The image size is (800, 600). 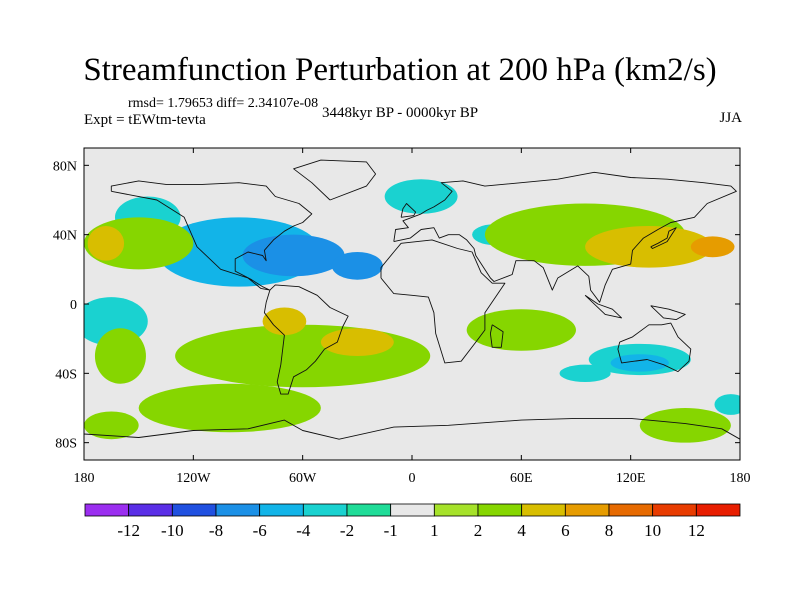 What do you see at coordinates (609, 530) in the screenshot?
I see `colorbar-label: 8` at bounding box center [609, 530].